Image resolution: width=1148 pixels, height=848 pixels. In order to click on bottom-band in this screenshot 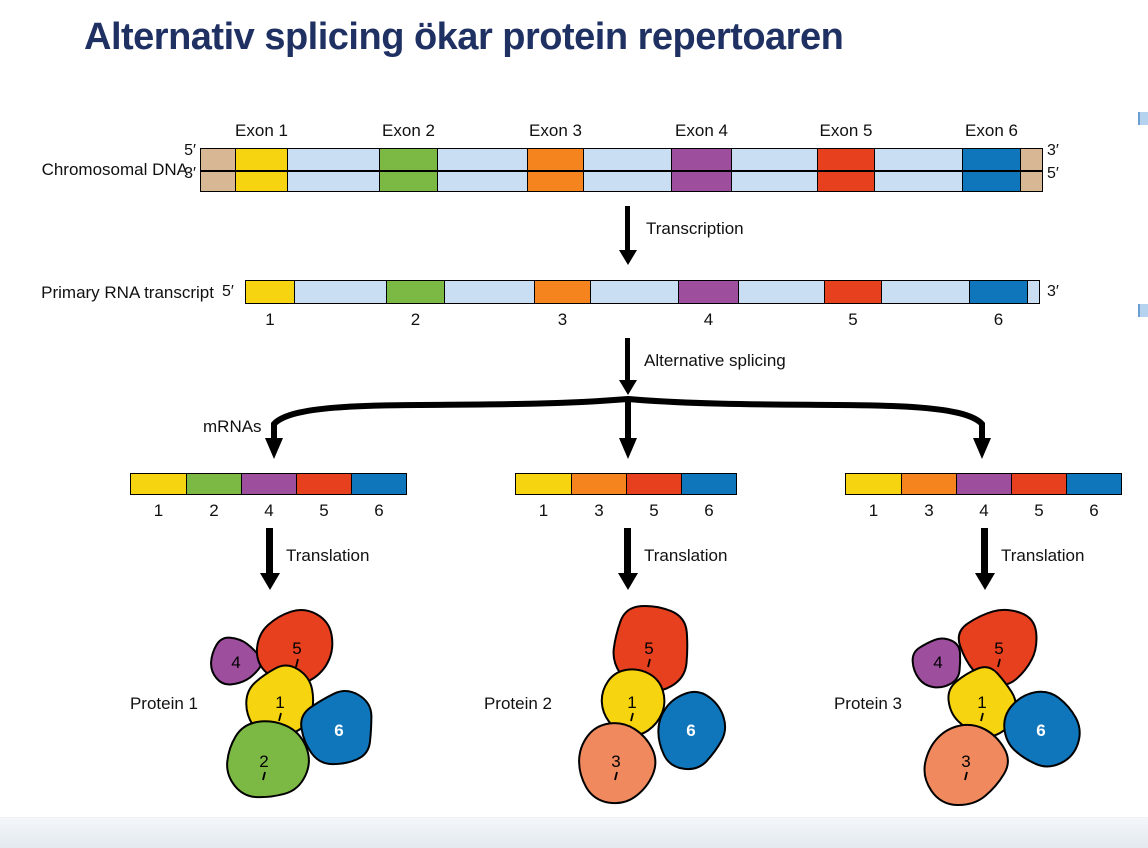, I will do `click(574, 832)`.